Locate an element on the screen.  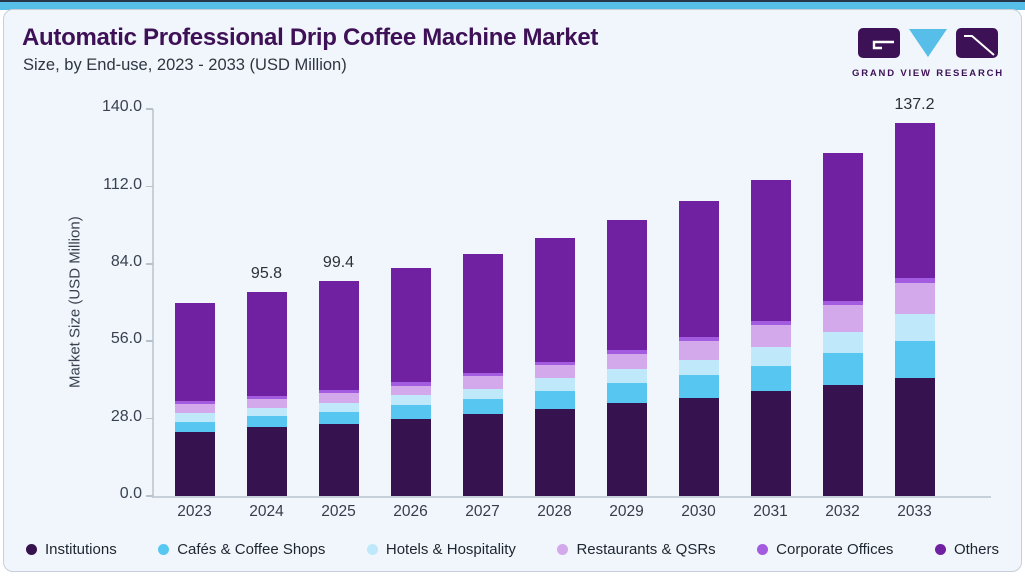
legend-item-institutions: Institutions is located at coordinates (71, 549).